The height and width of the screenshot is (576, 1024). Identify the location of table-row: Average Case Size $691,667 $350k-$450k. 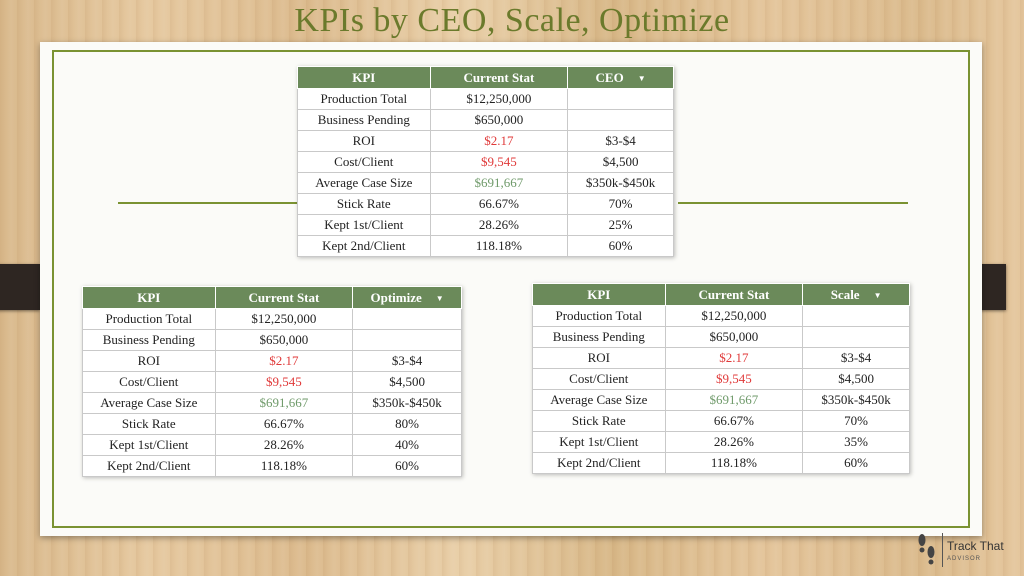
(485, 183).